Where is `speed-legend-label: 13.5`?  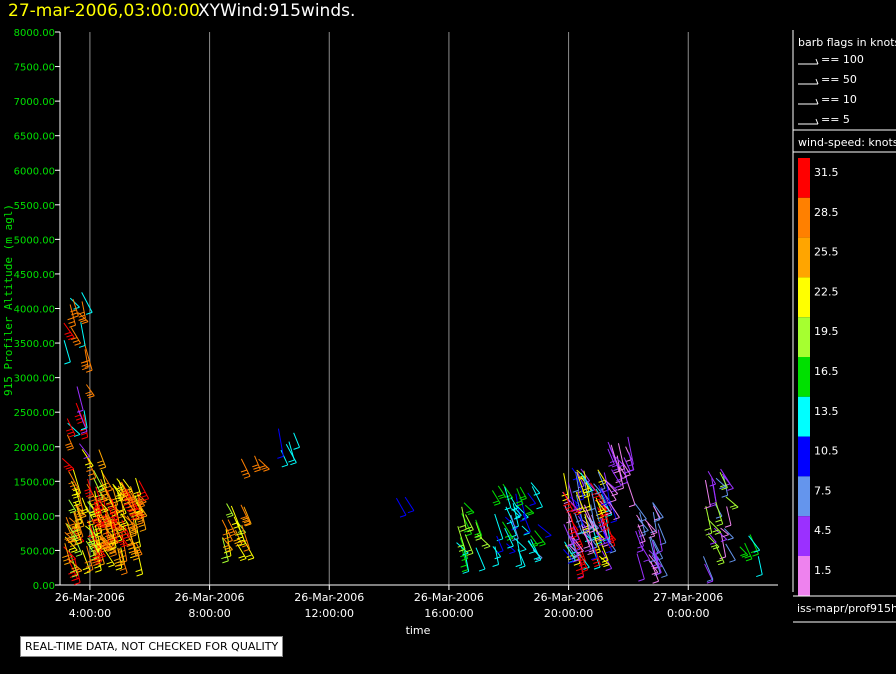
speed-legend-label: 13.5 is located at coordinates (826, 411).